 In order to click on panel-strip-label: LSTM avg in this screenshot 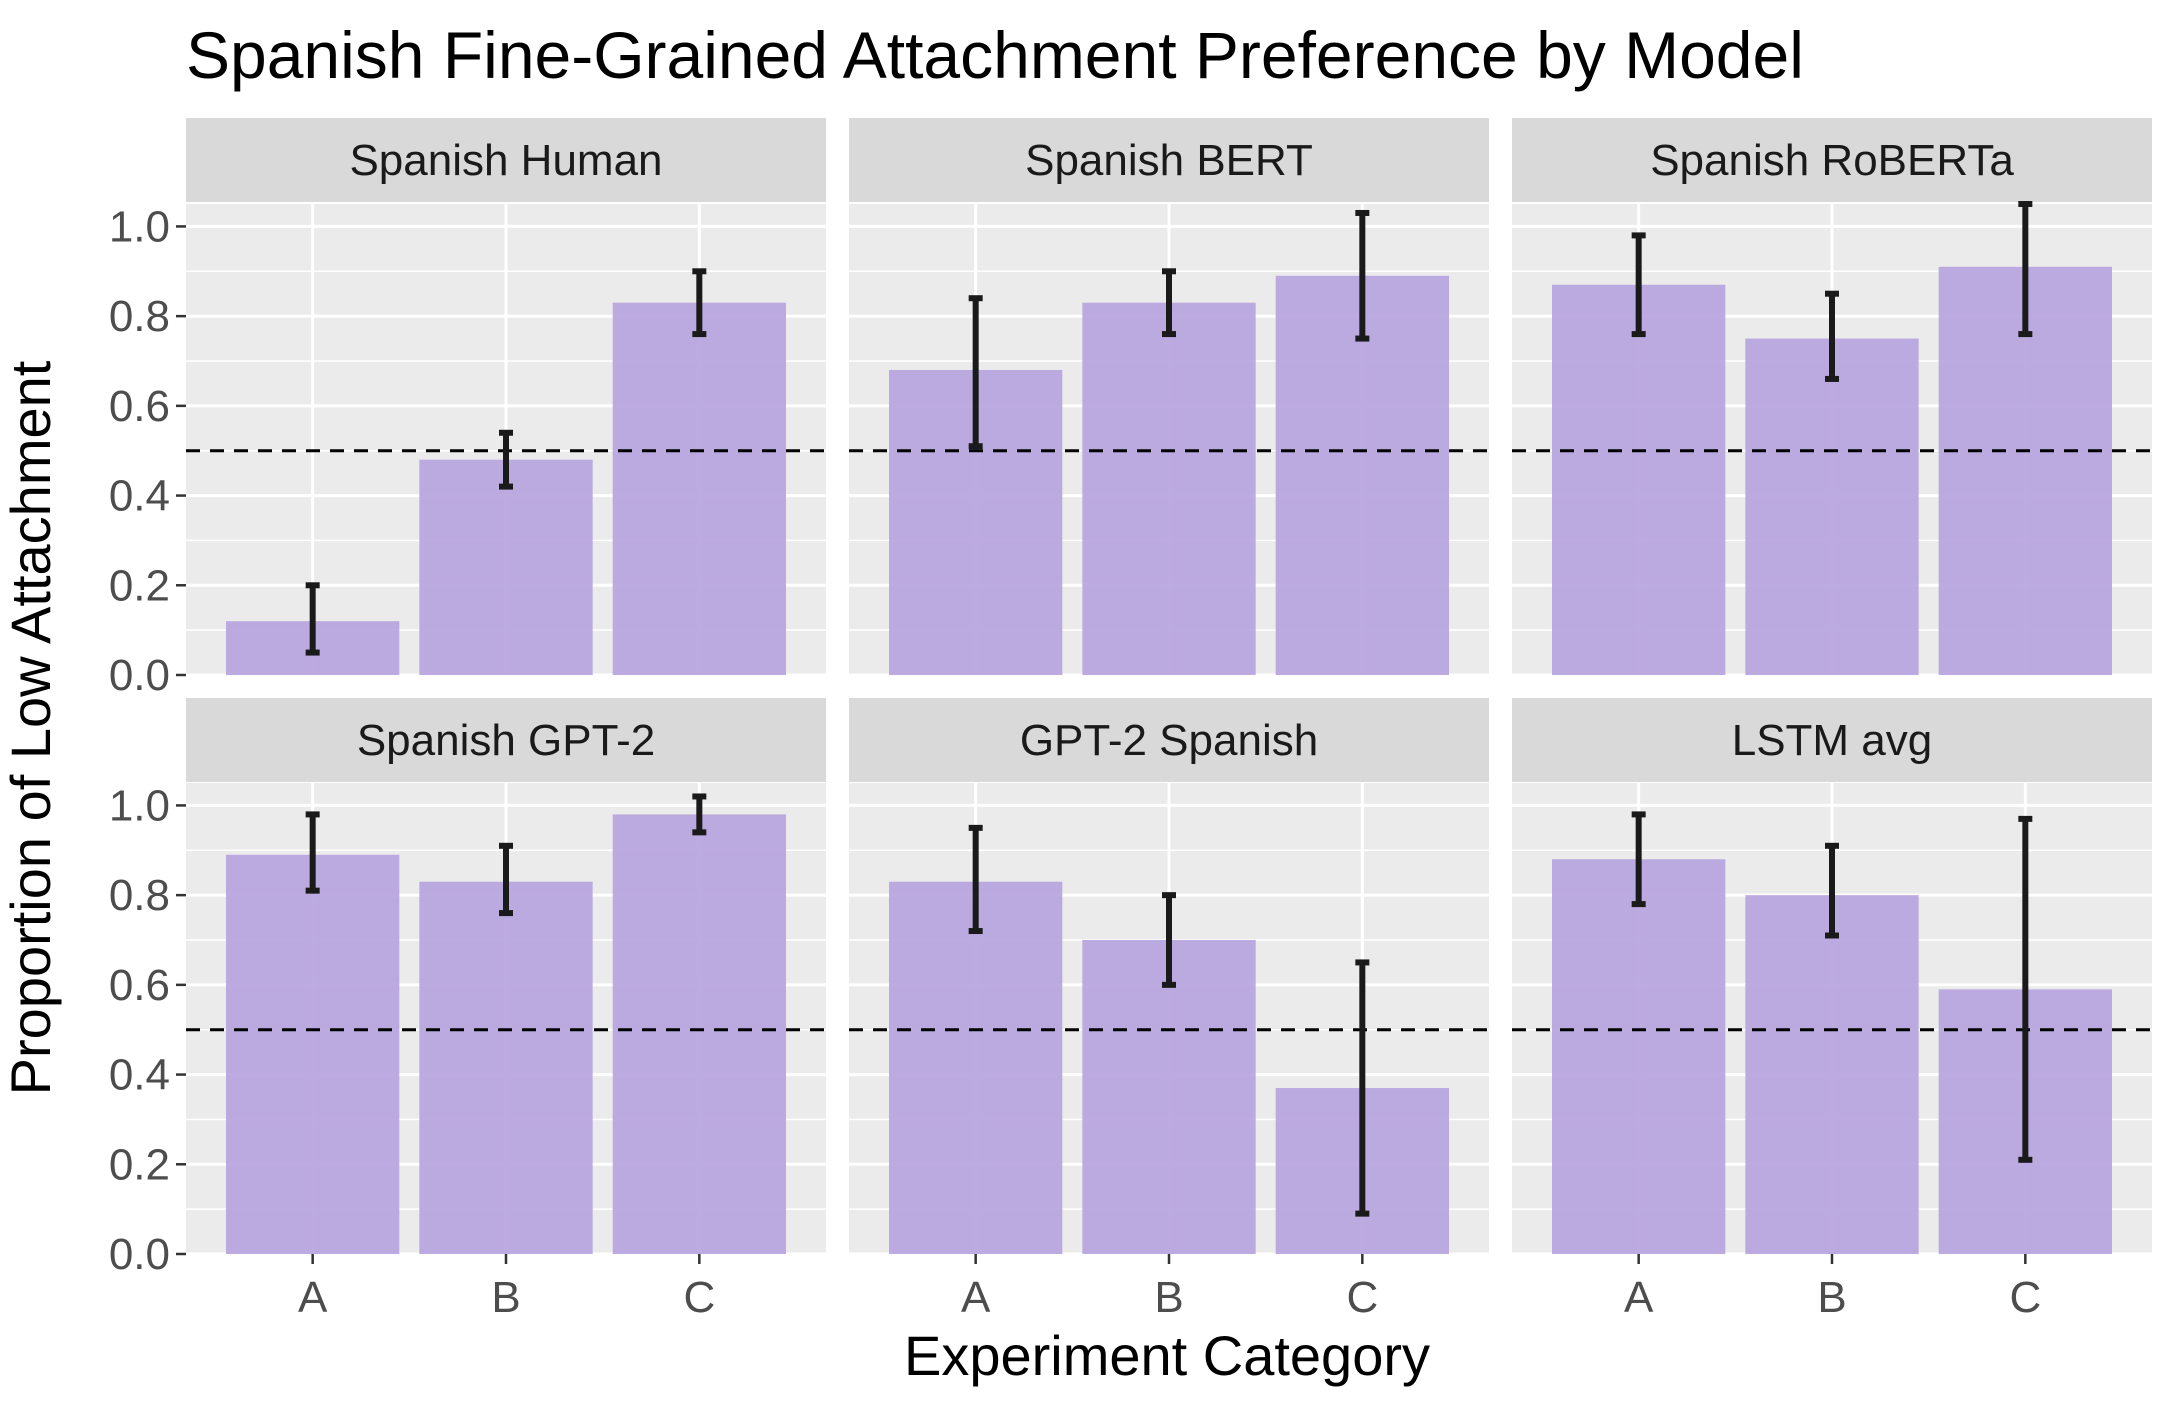, I will do `click(1832, 740)`.